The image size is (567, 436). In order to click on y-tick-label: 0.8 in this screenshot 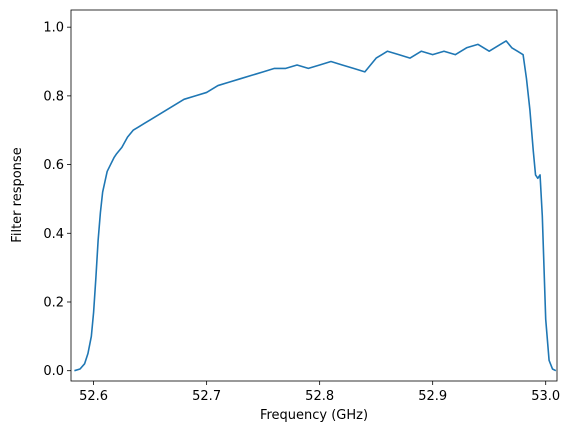, I will do `click(53, 96)`.